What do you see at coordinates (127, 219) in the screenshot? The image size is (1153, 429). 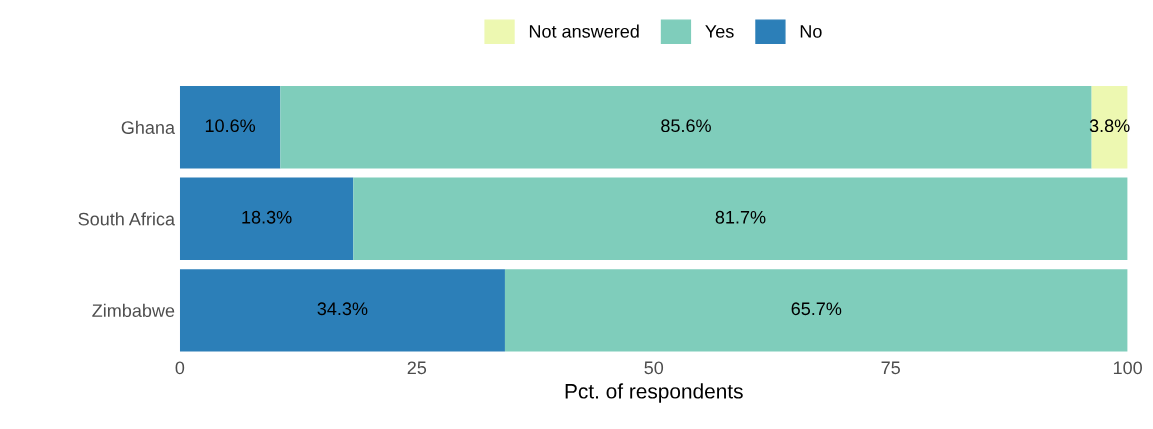 I see `y-tick-label: South Africa` at bounding box center [127, 219].